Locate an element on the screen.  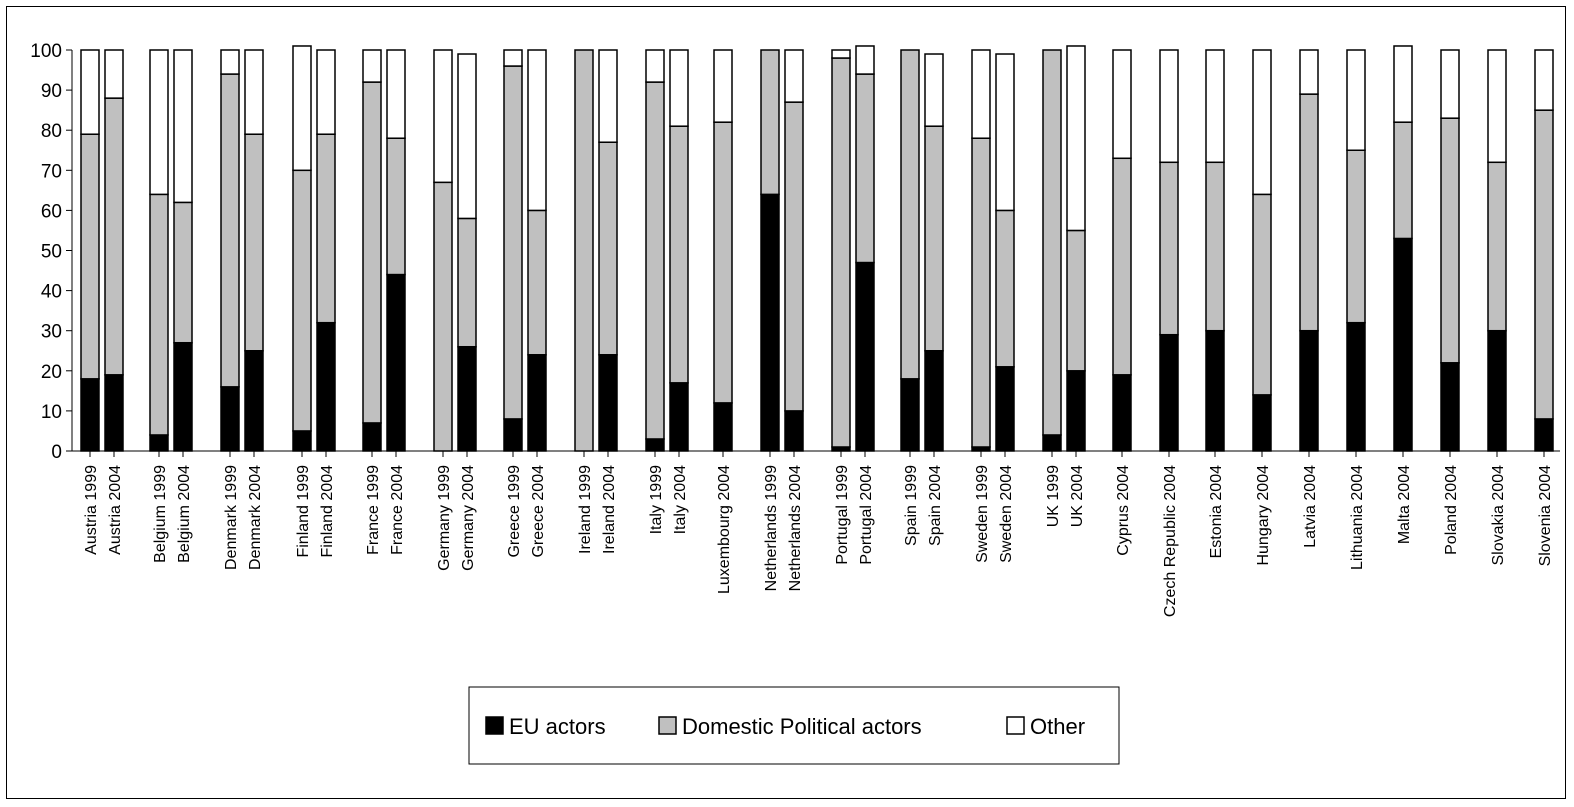
legend-swatch is located at coordinates (1015, 725).